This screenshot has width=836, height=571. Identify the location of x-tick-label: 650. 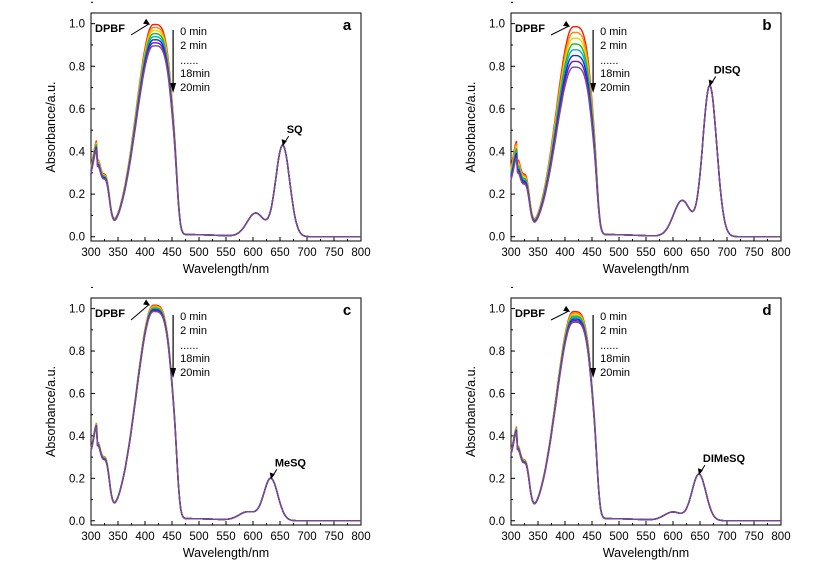
(279, 253).